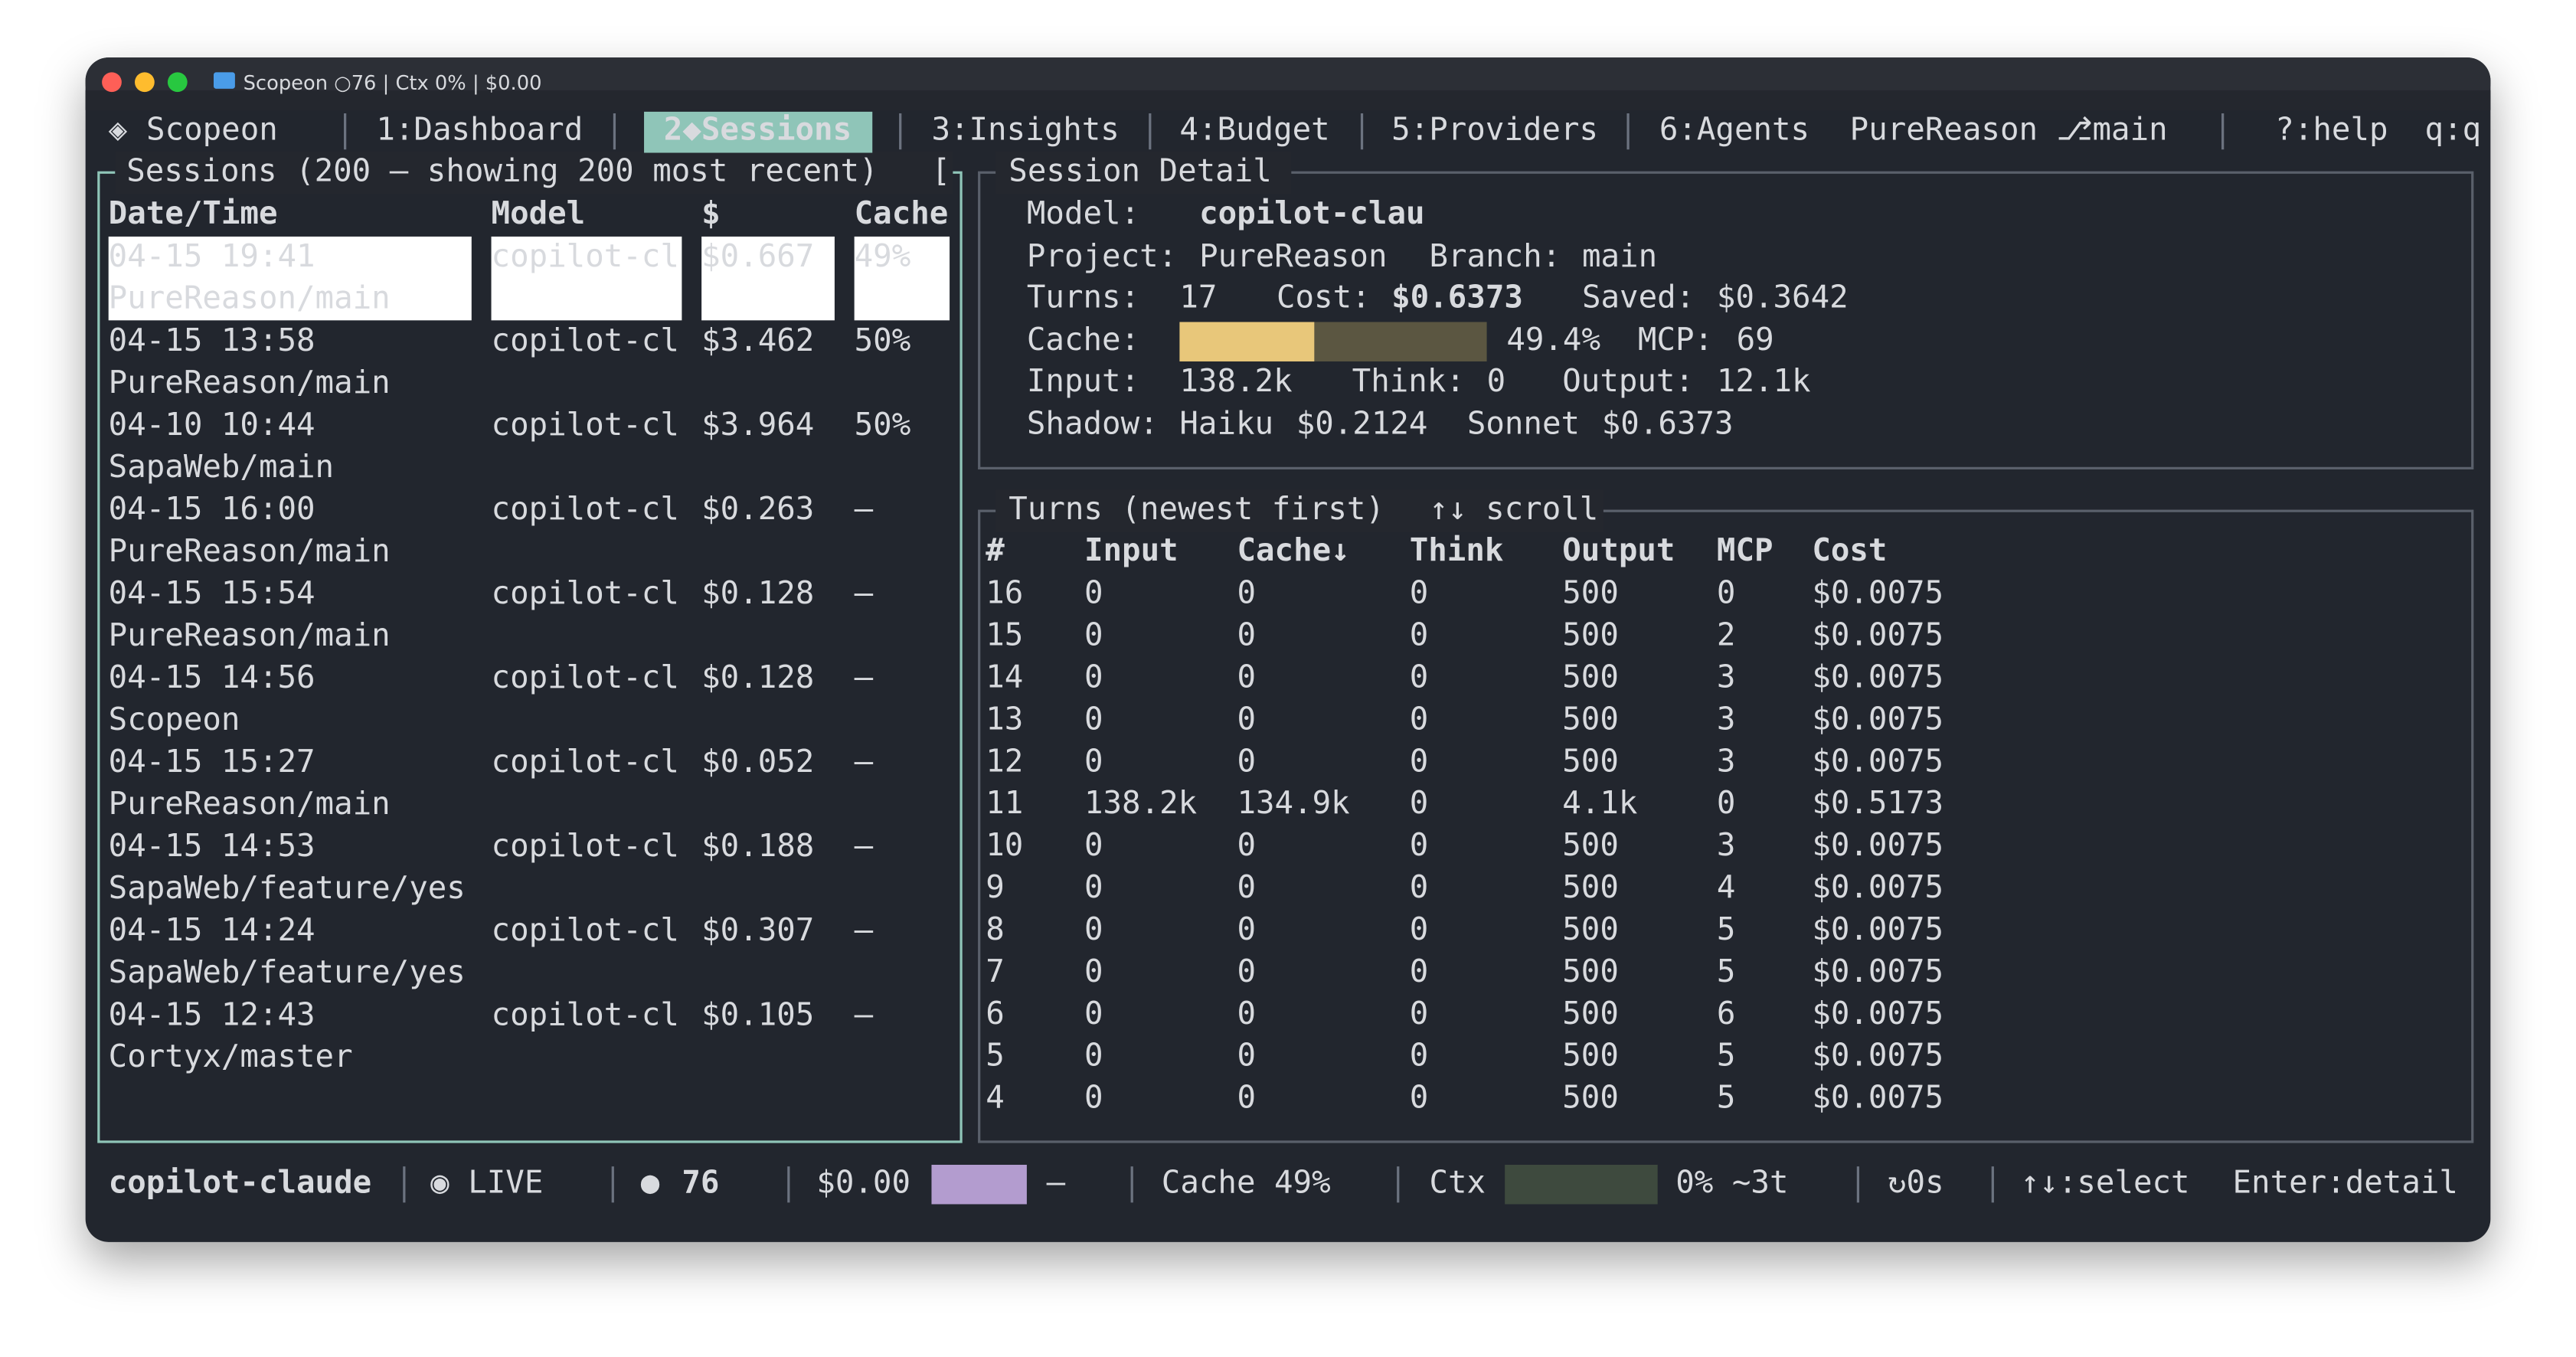 This screenshot has height=1357, width=2576. What do you see at coordinates (757, 845) in the screenshot?
I see `session-cost: $0.188` at bounding box center [757, 845].